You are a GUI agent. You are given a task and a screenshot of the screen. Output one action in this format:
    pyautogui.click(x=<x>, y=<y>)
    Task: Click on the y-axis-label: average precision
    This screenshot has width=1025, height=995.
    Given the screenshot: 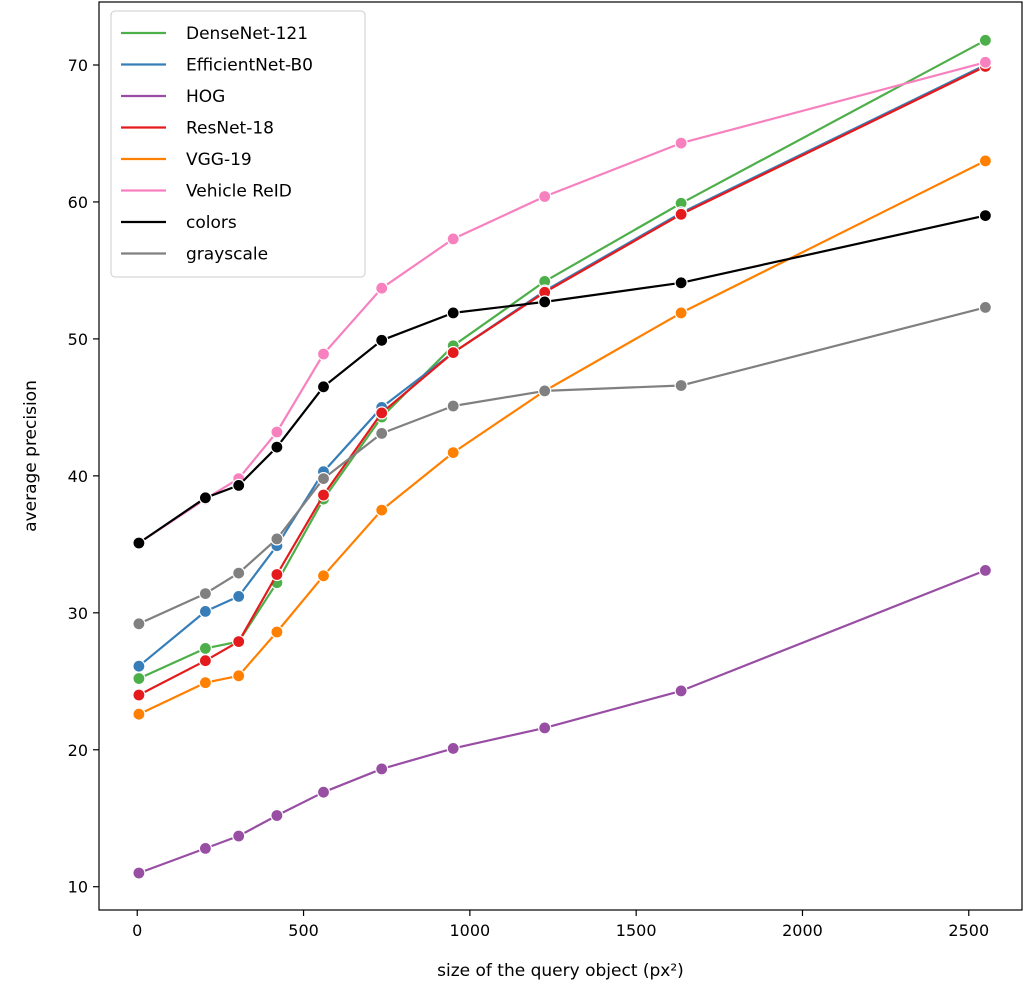 What is the action you would take?
    pyautogui.click(x=31, y=456)
    